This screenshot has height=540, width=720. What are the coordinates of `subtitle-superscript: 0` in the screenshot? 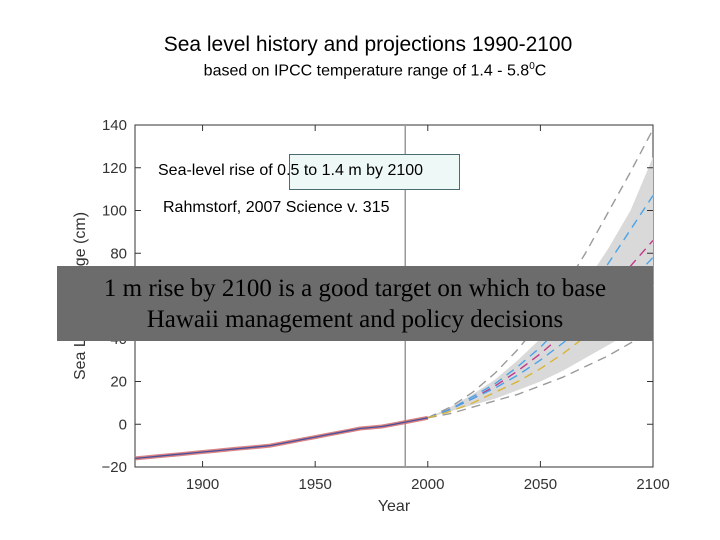 It's located at (532, 66).